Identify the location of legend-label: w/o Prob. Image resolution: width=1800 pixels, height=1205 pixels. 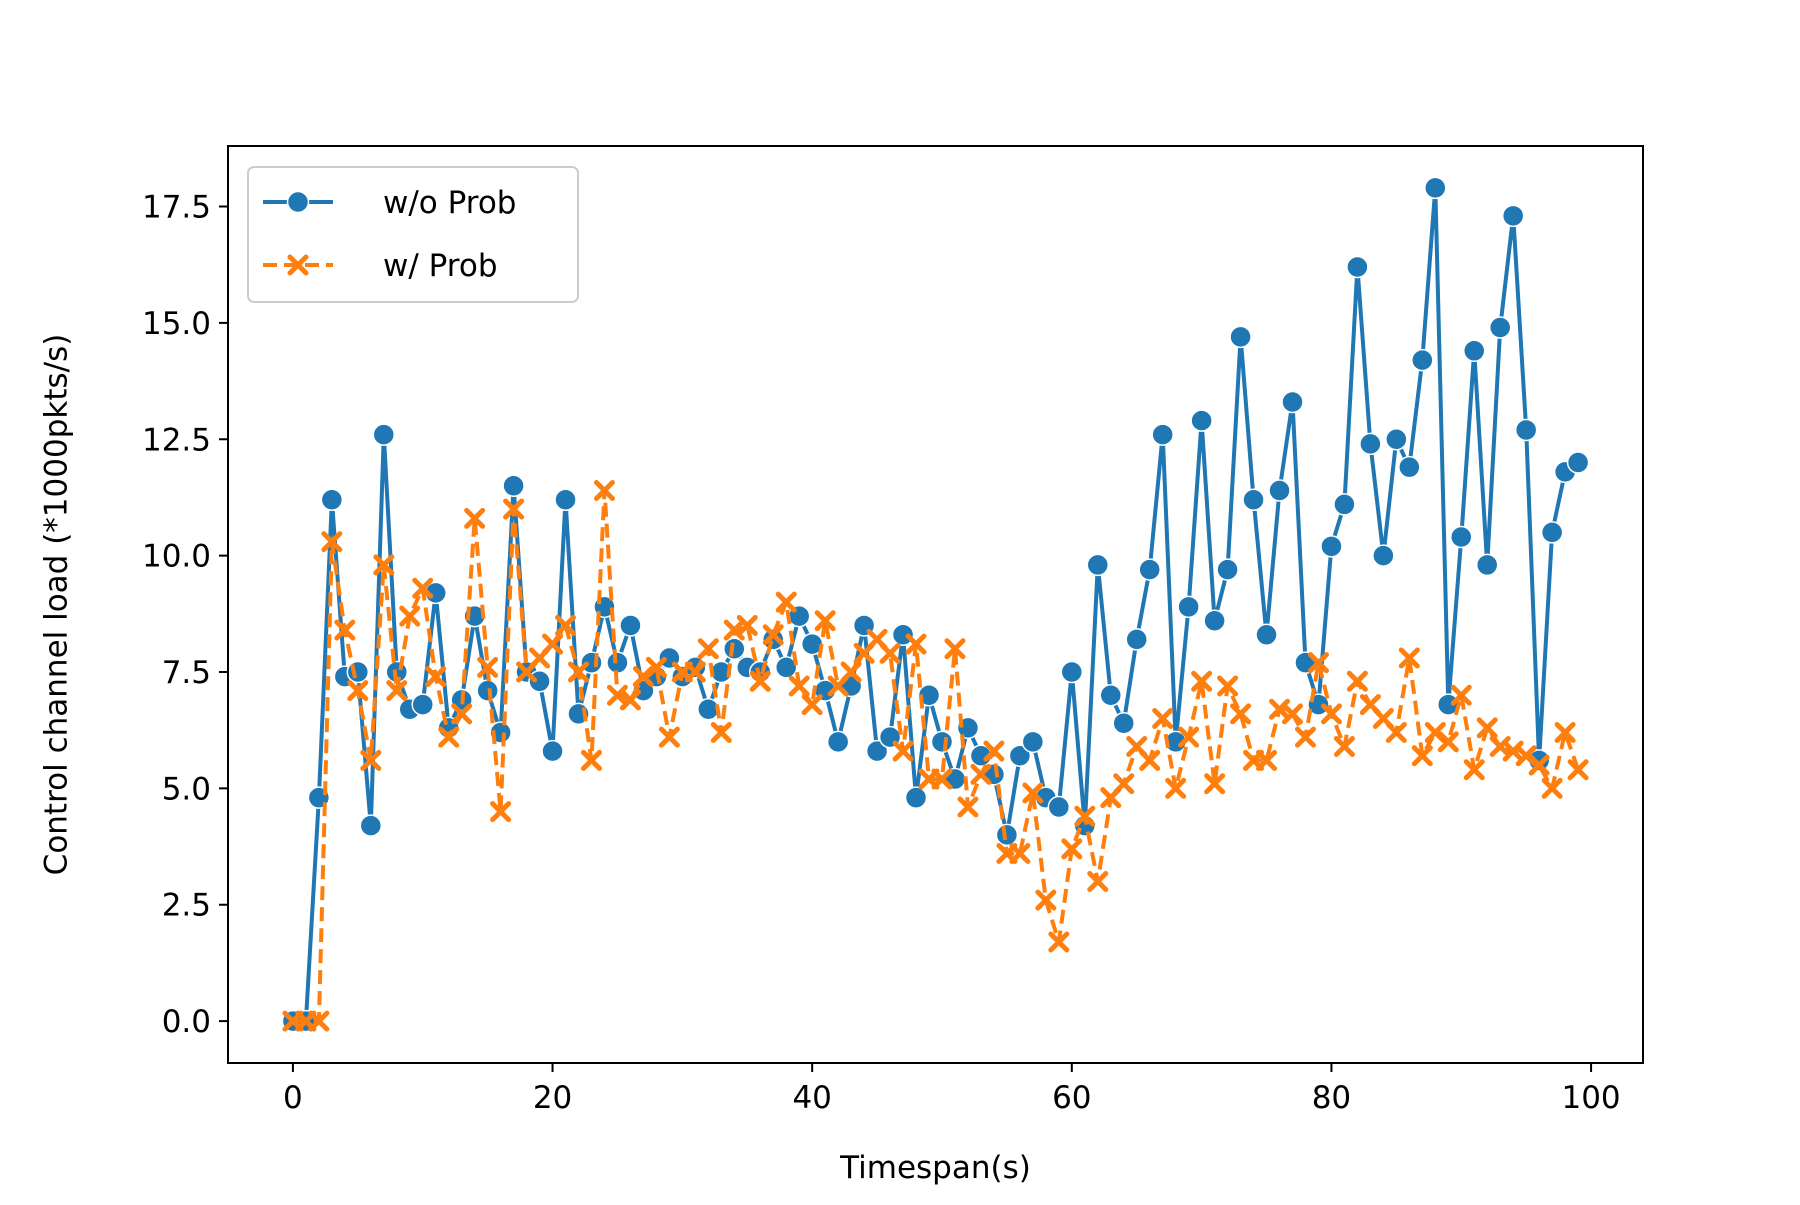
(449, 203).